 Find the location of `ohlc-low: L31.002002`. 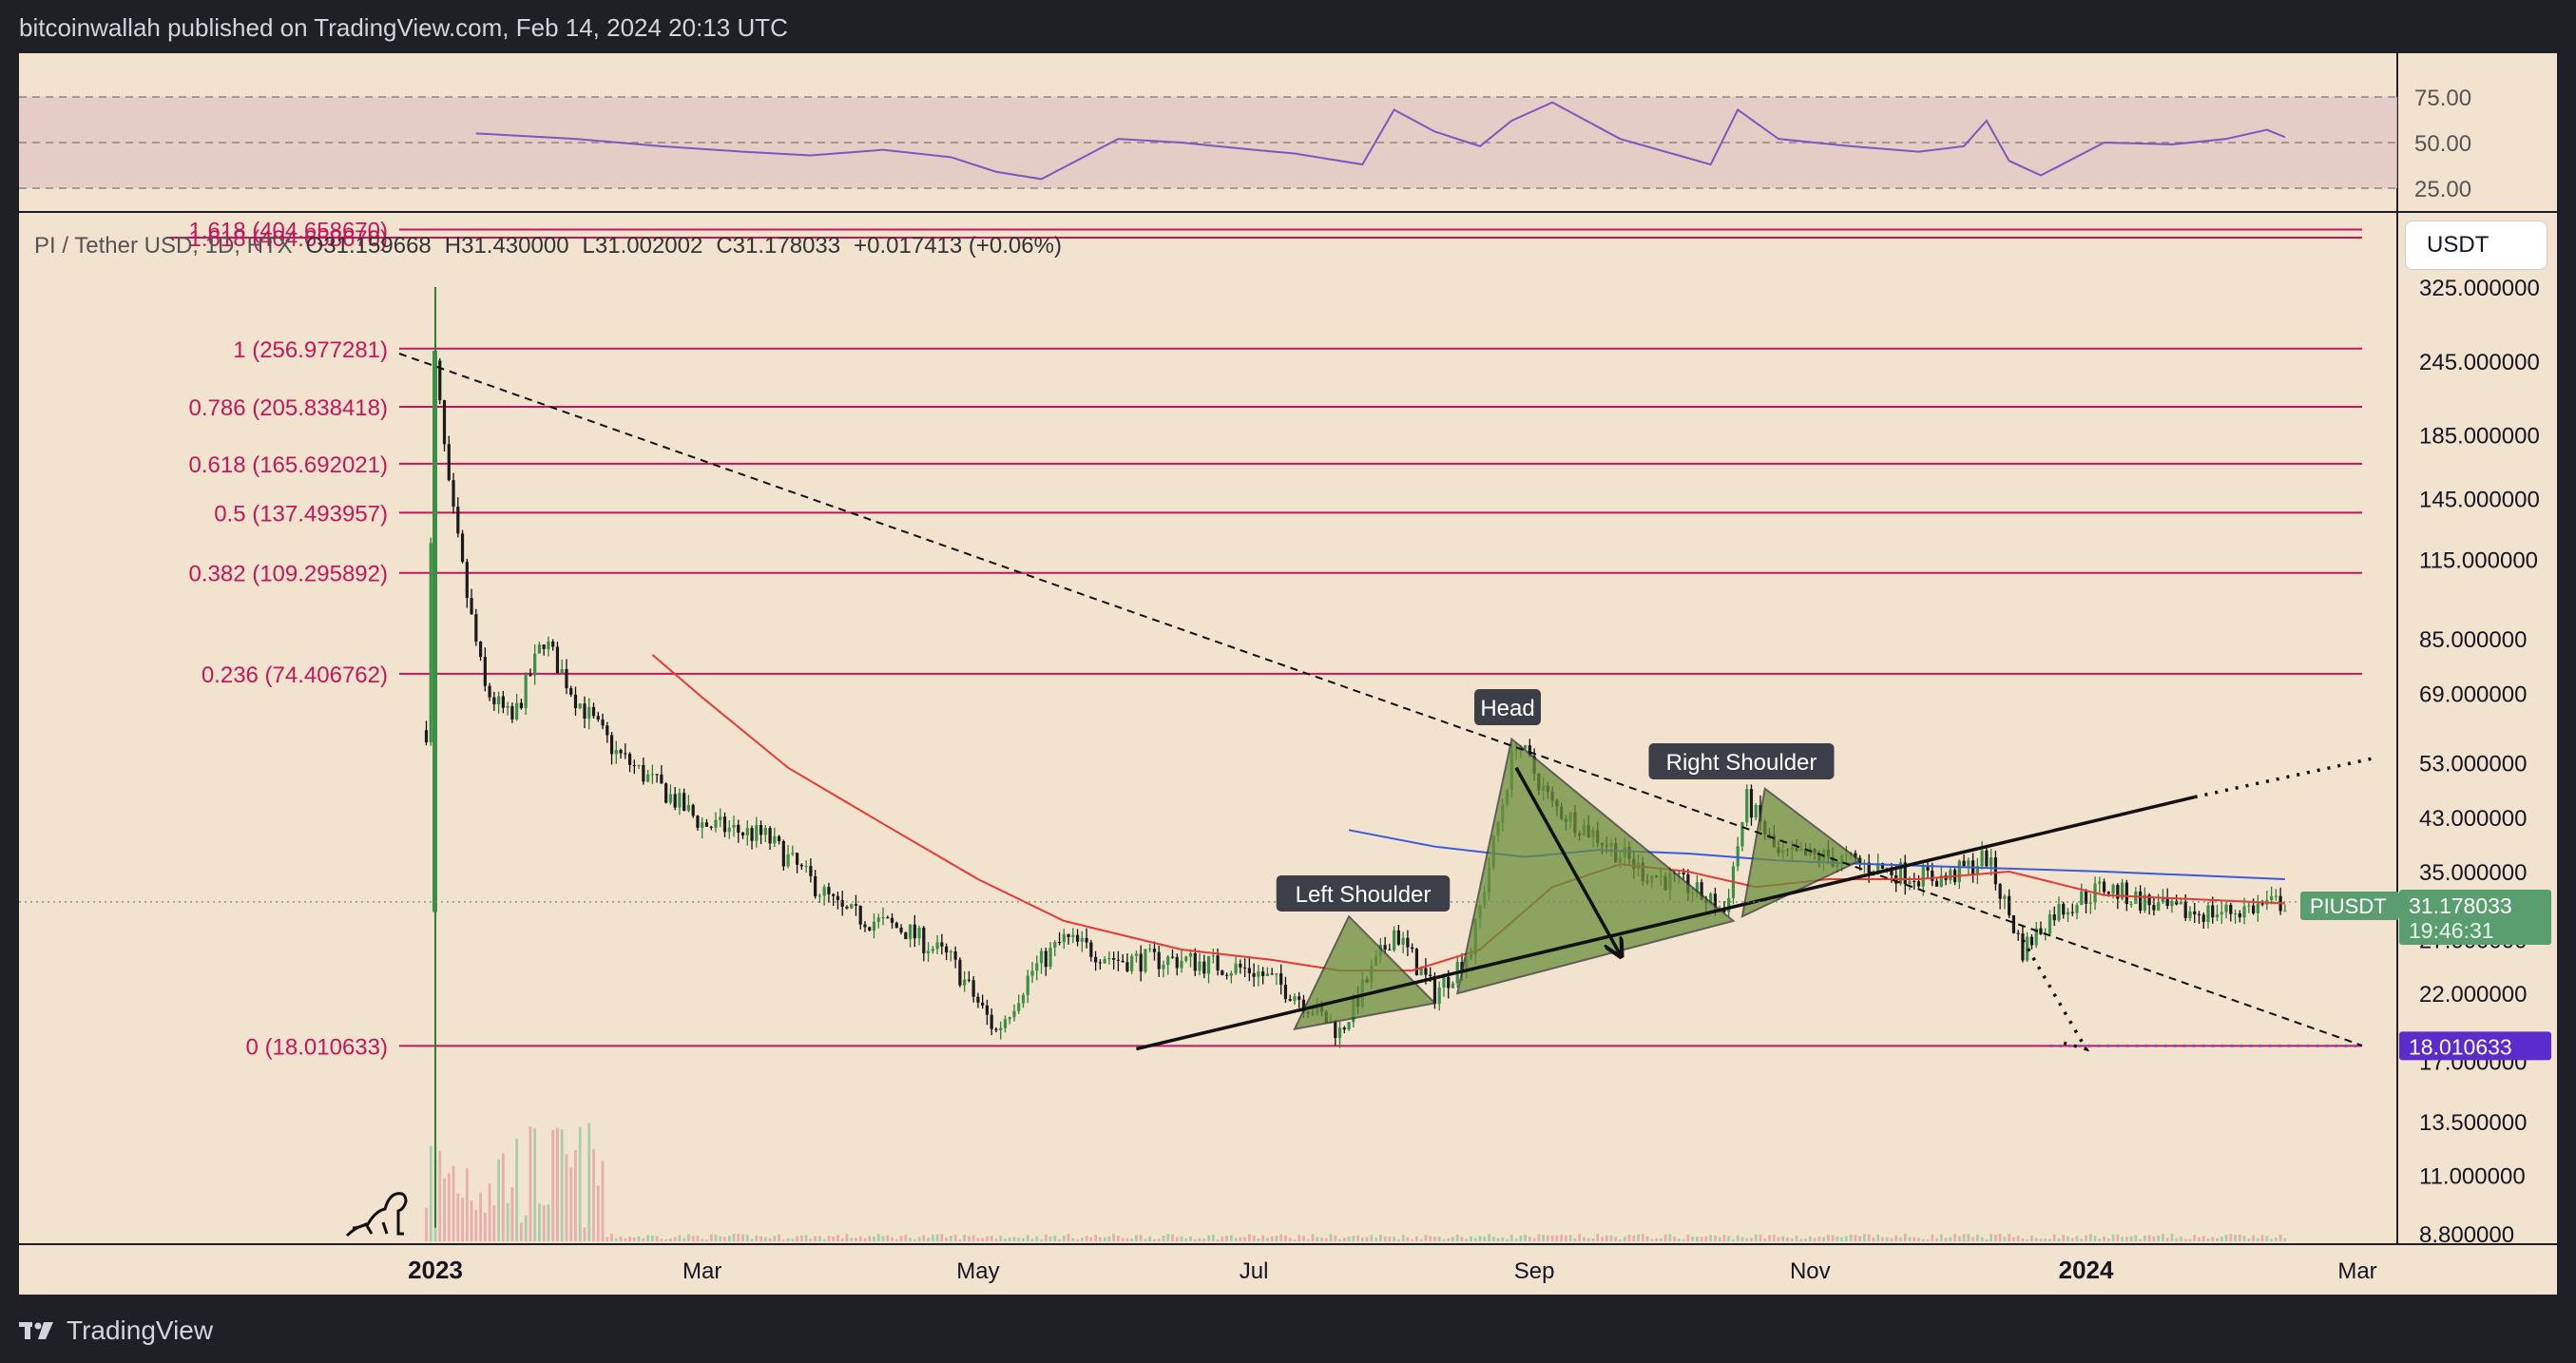

ohlc-low: L31.002002 is located at coordinates (643, 246).